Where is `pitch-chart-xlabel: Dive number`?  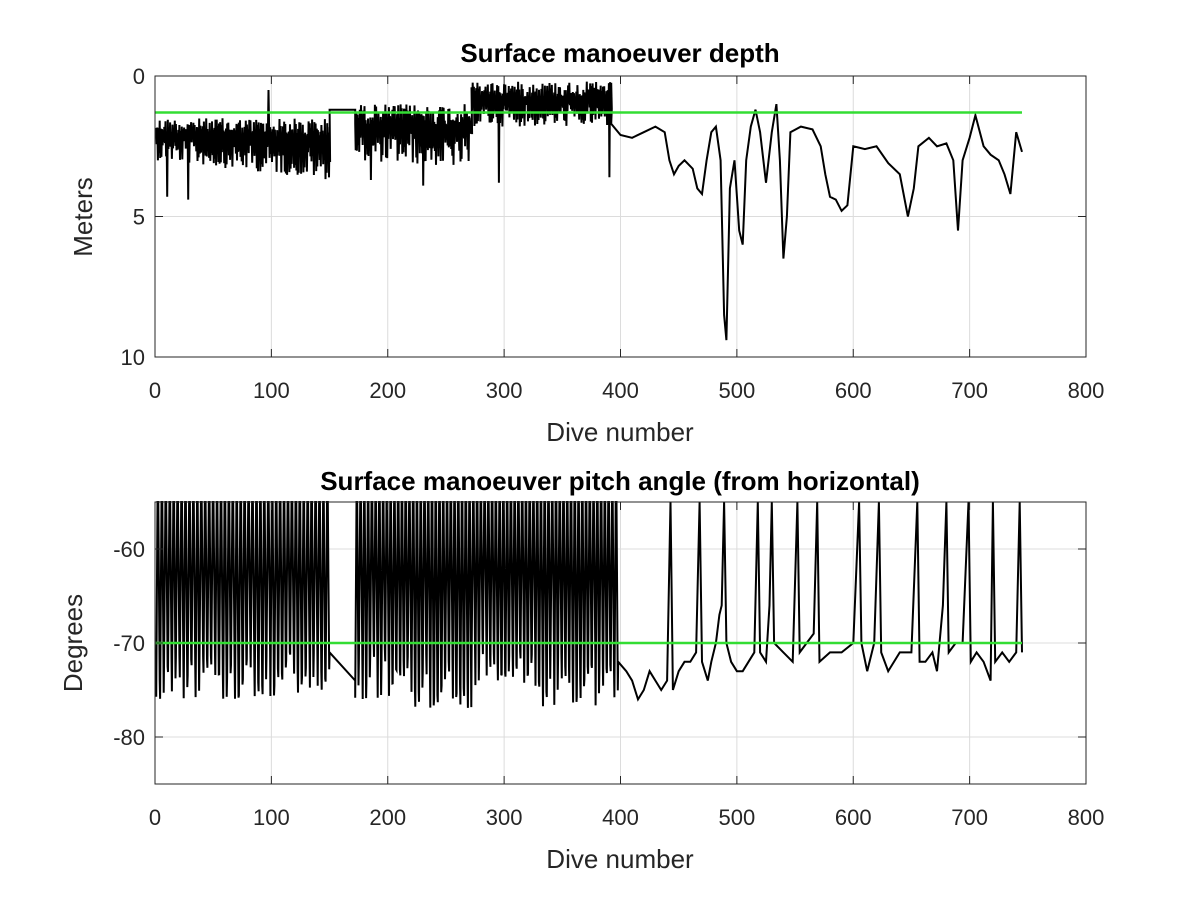 pitch-chart-xlabel: Dive number is located at coordinates (620, 859).